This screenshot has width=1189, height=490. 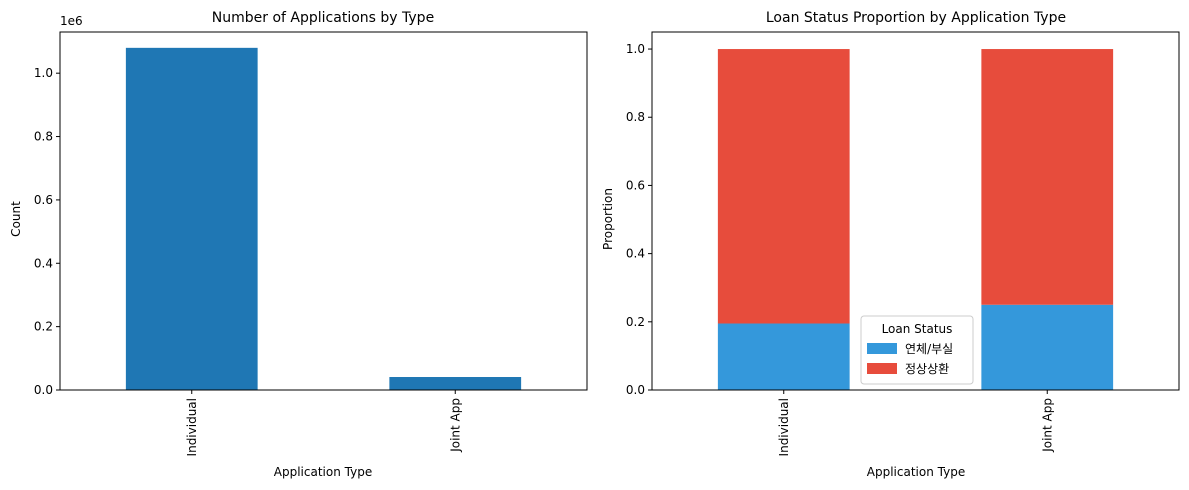 I want to click on bar-joint-app, so click(x=455, y=383).